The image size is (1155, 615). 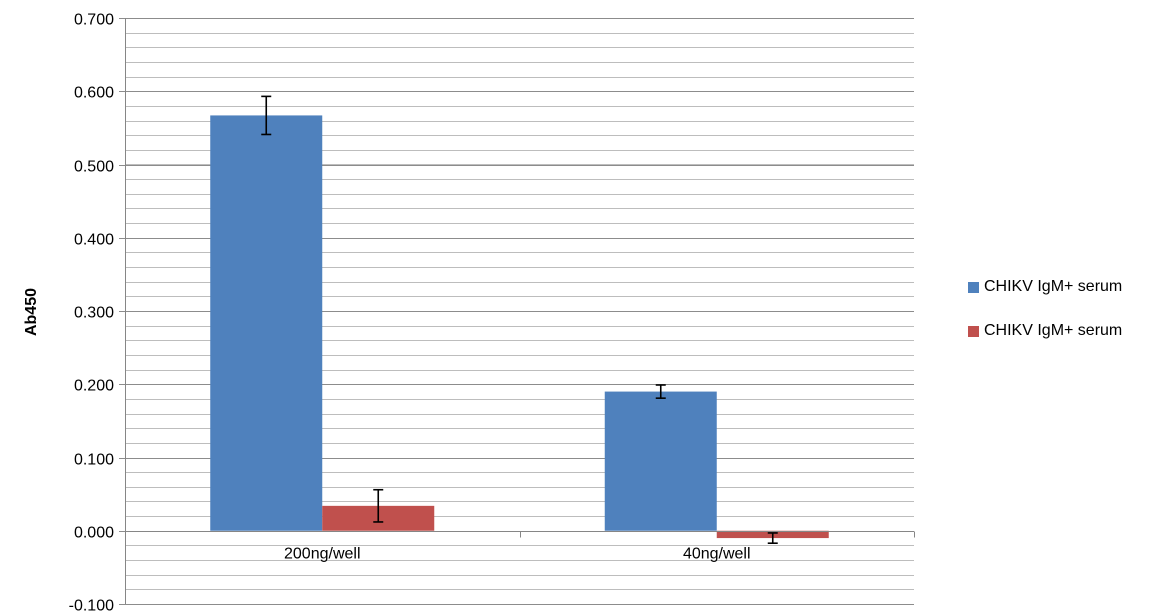 I want to click on legend-label-series-2: CHIKV IgM+ serum, so click(x=1053, y=330).